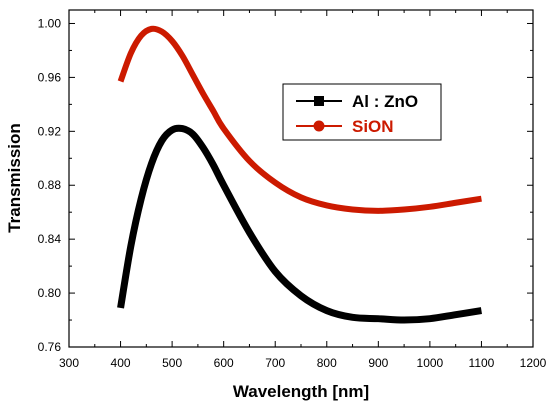 The height and width of the screenshot is (416, 550). I want to click on x-tick-label: 600, so click(224, 363).